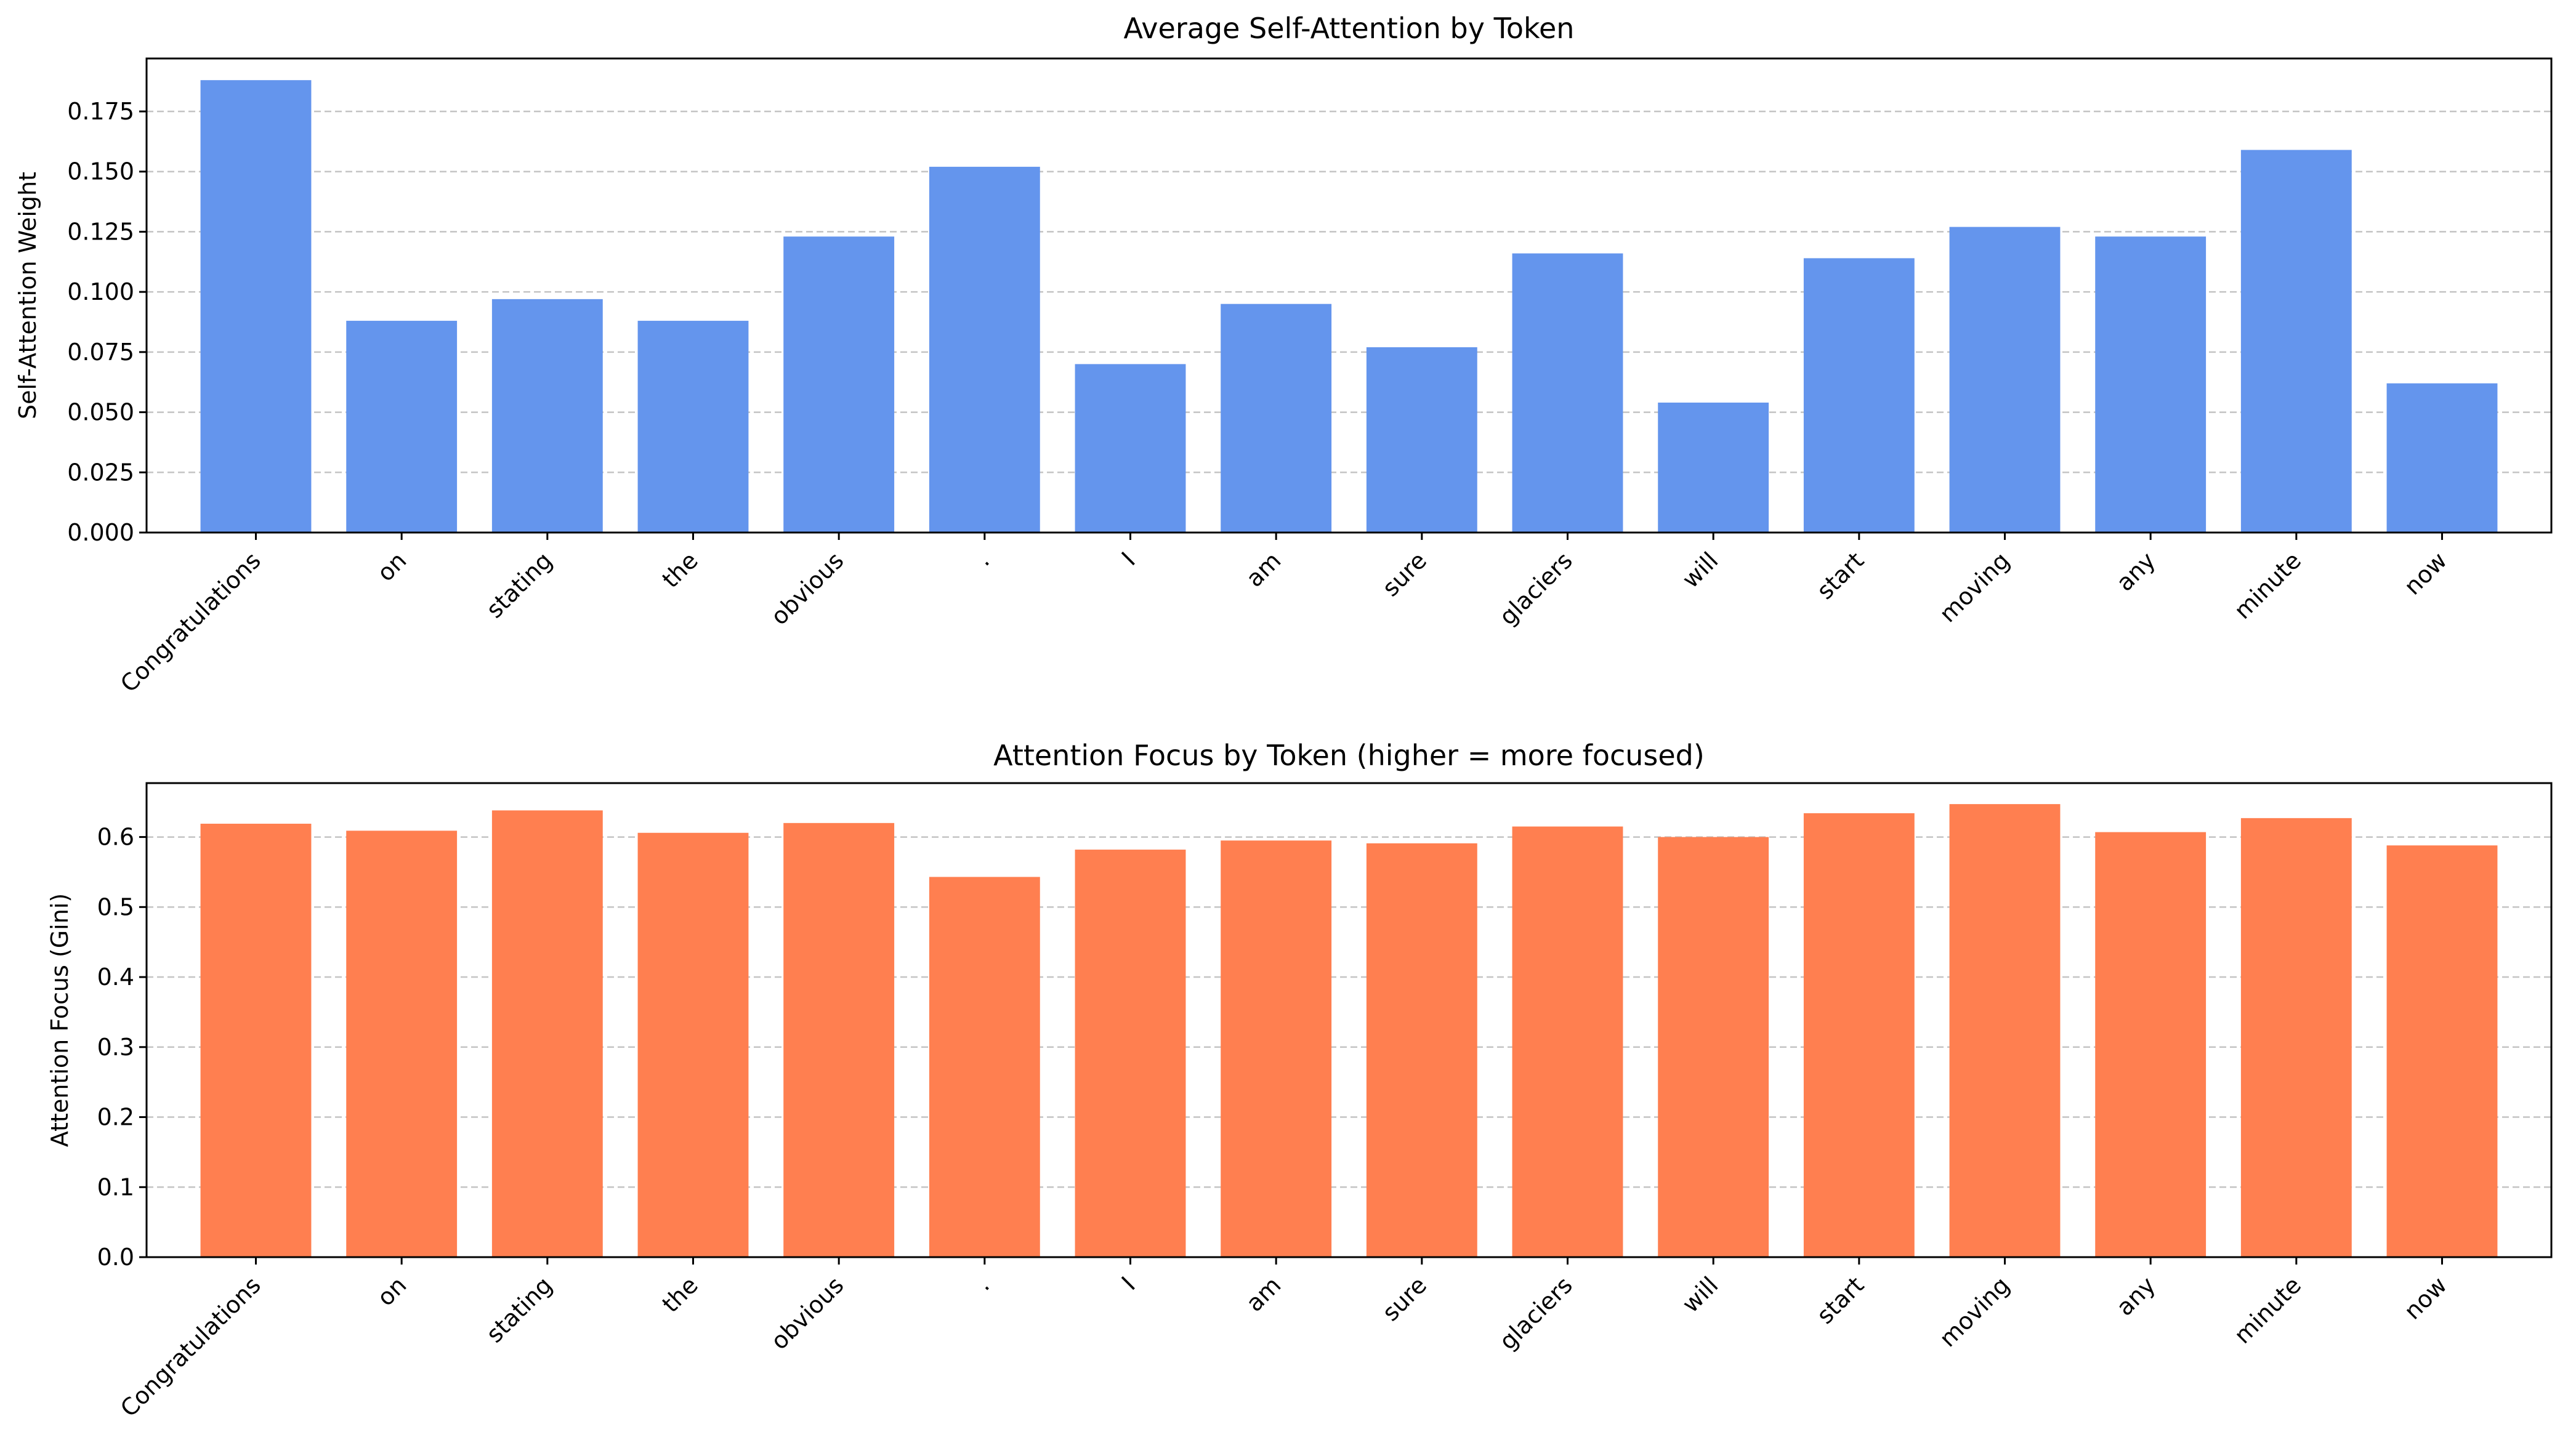 The height and width of the screenshot is (1456, 2568). I want to click on y-tick-label: 0.175, so click(100, 112).